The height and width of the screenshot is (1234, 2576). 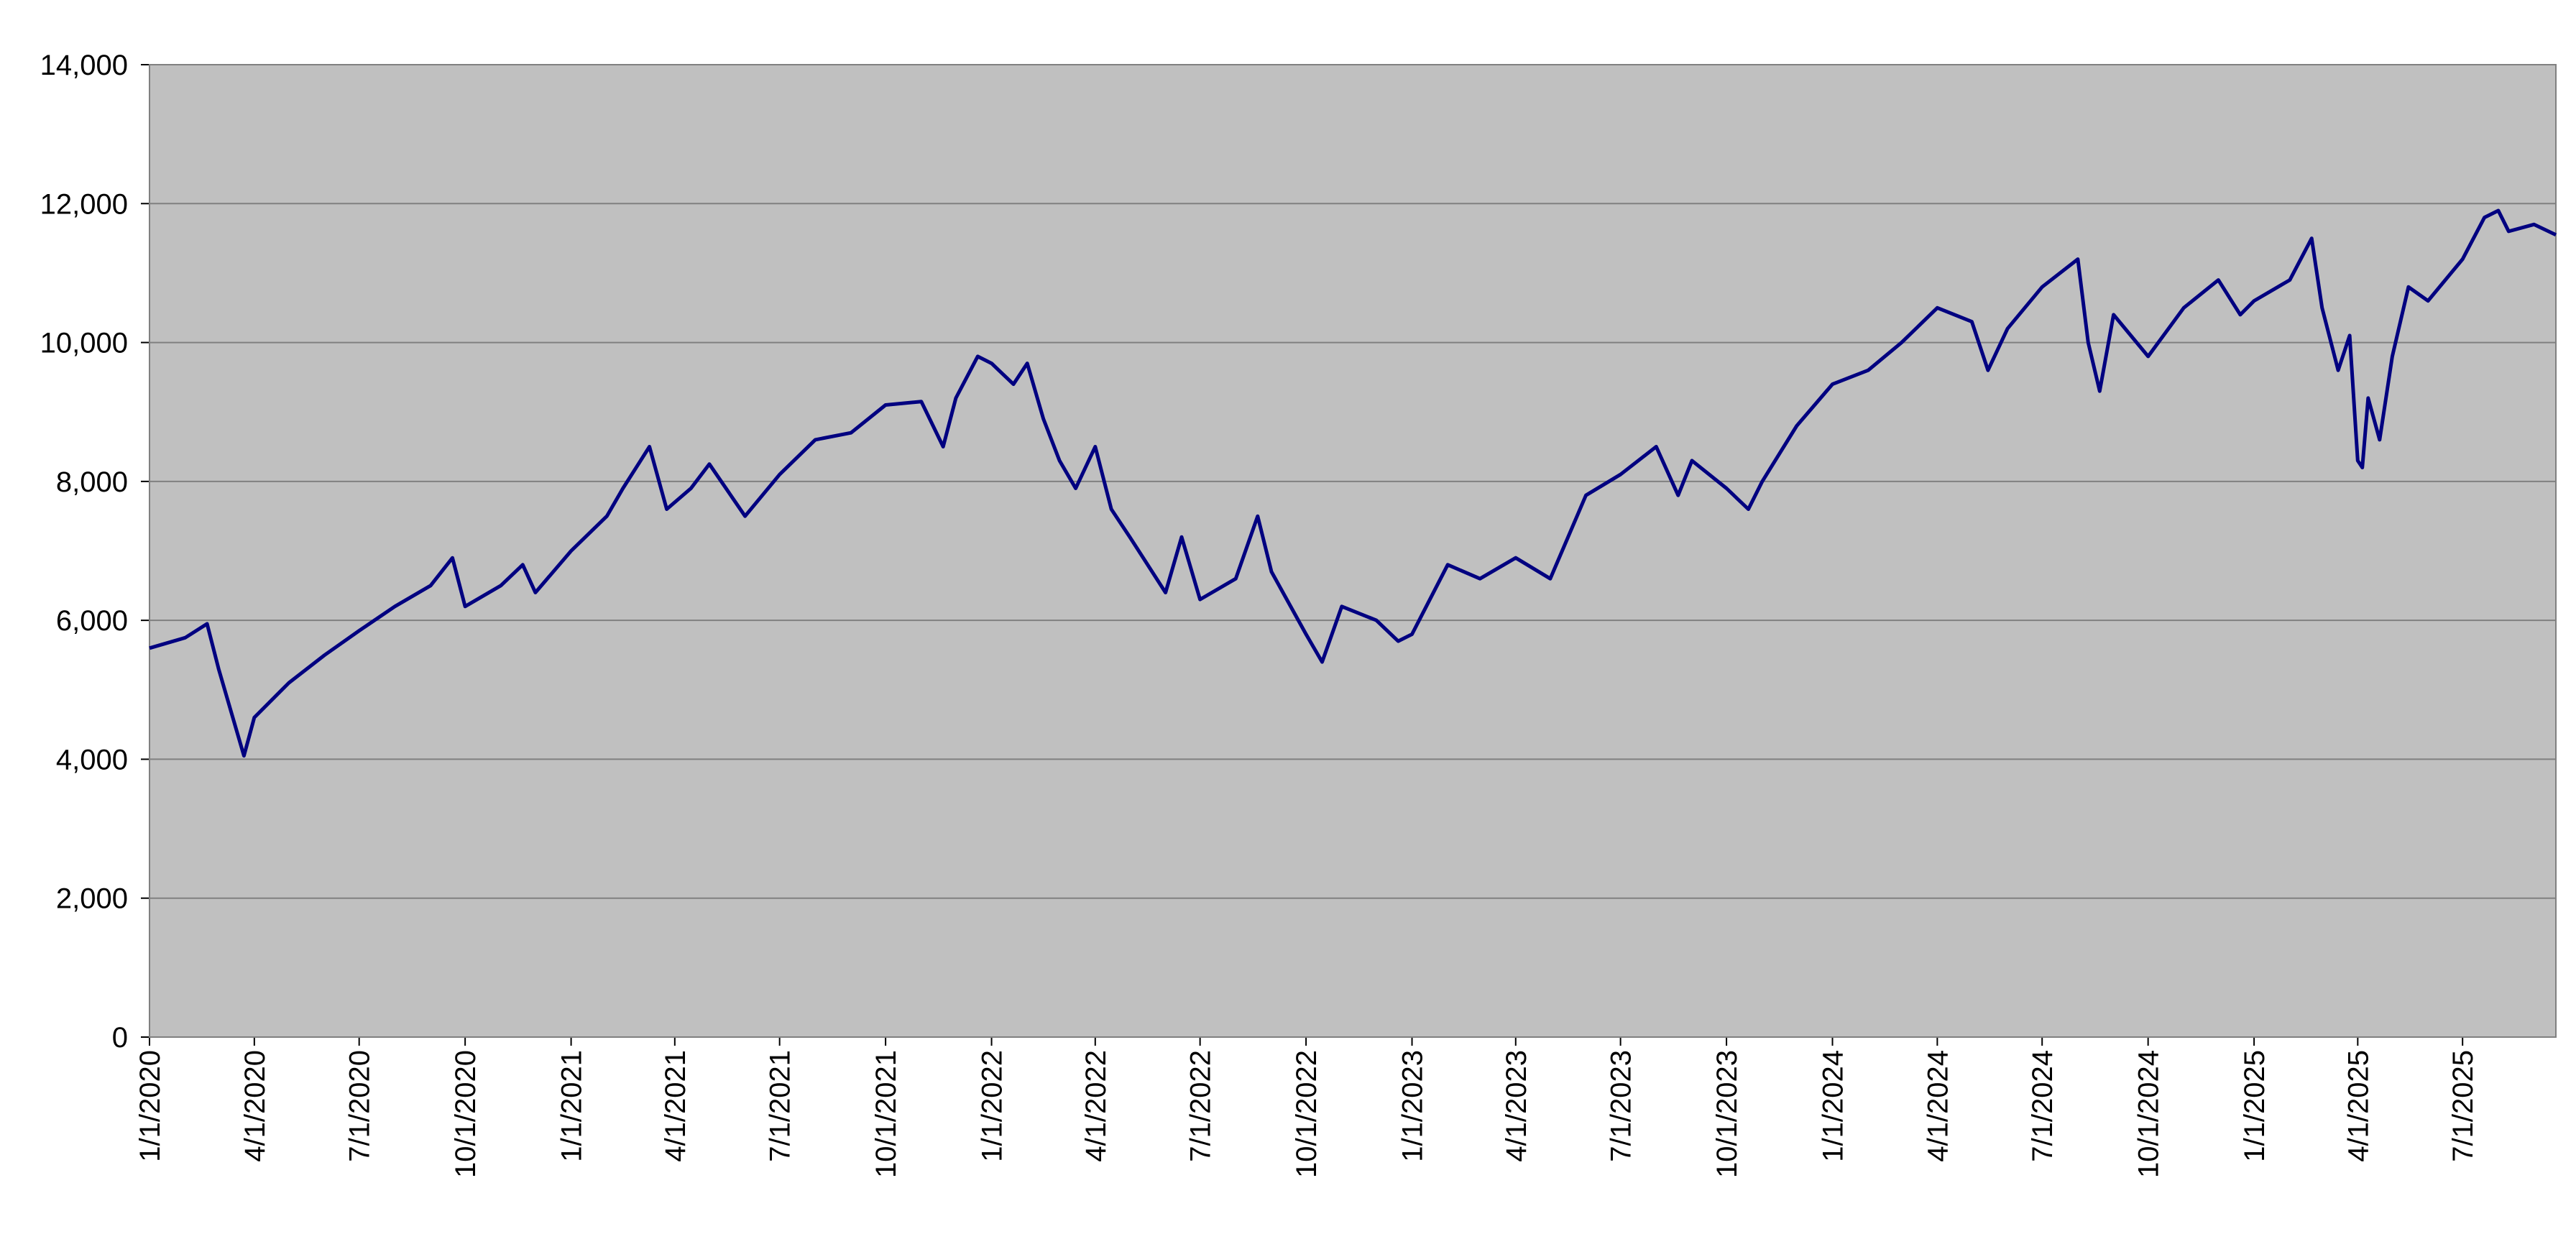 I want to click on y-tick-label: 12,000, so click(x=84, y=204).